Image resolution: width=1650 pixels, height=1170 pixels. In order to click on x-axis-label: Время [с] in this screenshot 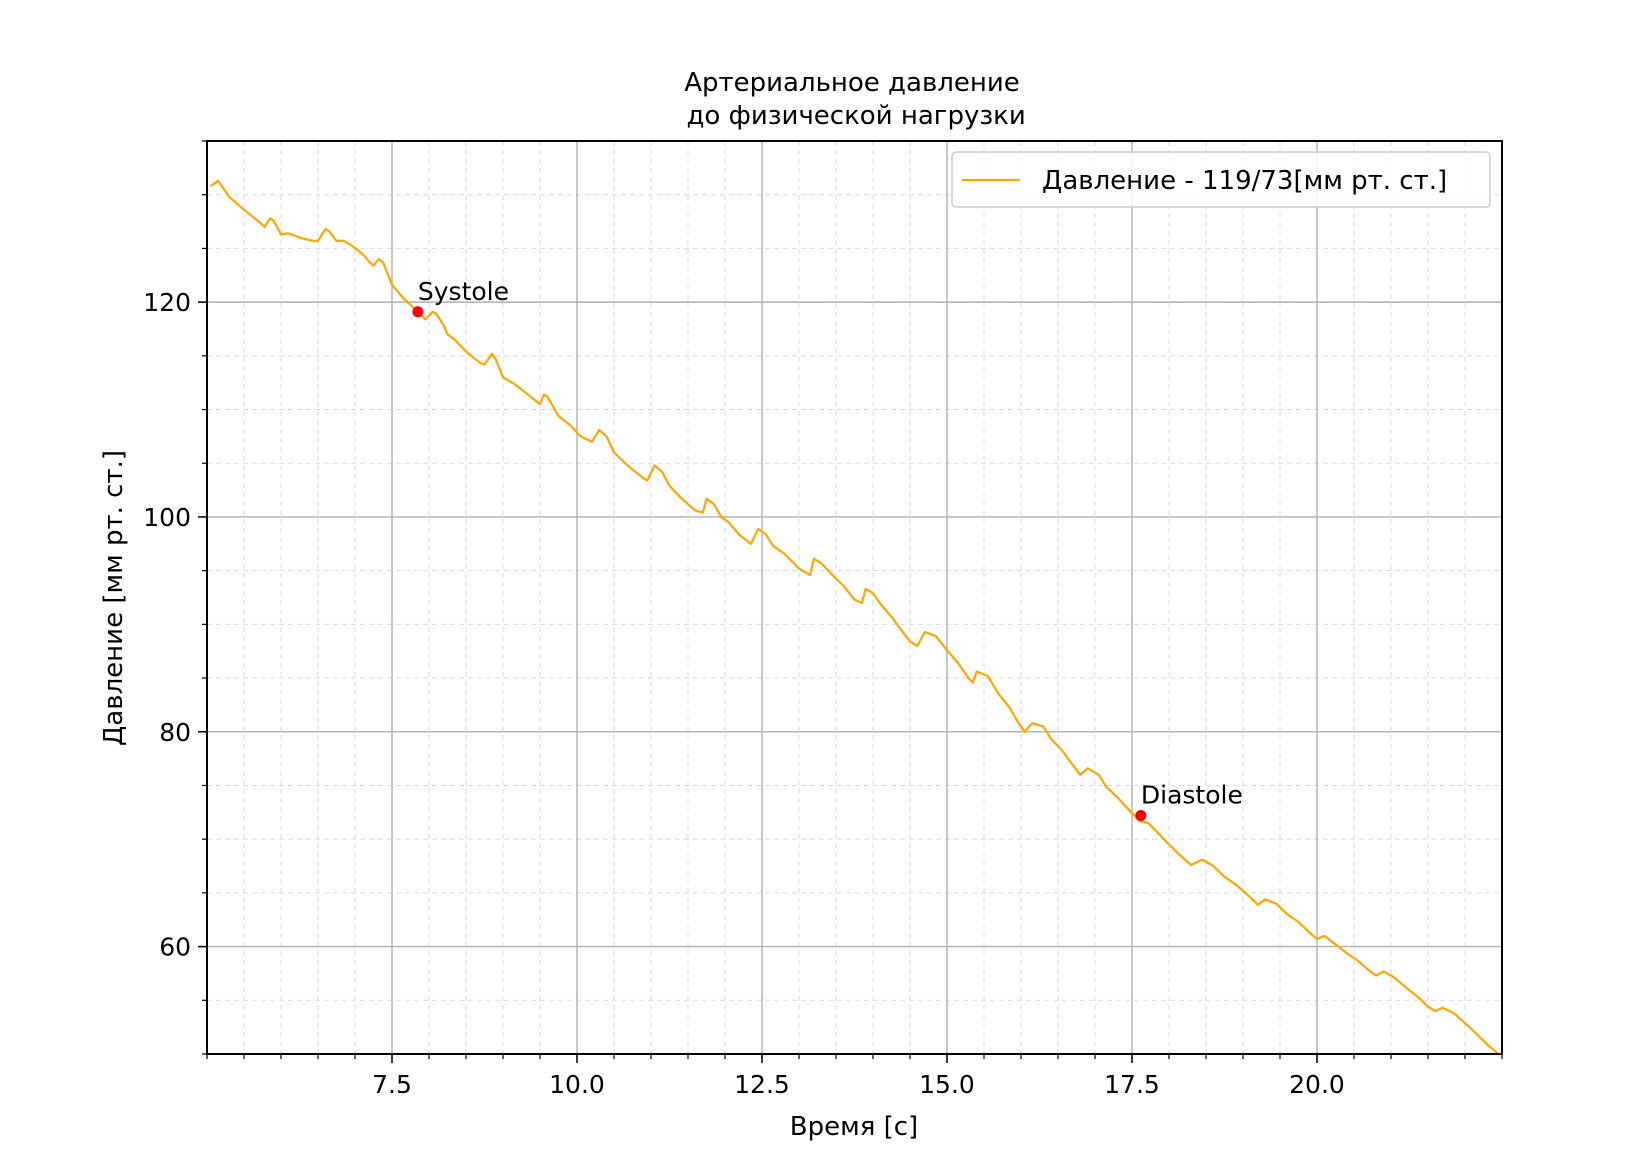, I will do `click(854, 1127)`.